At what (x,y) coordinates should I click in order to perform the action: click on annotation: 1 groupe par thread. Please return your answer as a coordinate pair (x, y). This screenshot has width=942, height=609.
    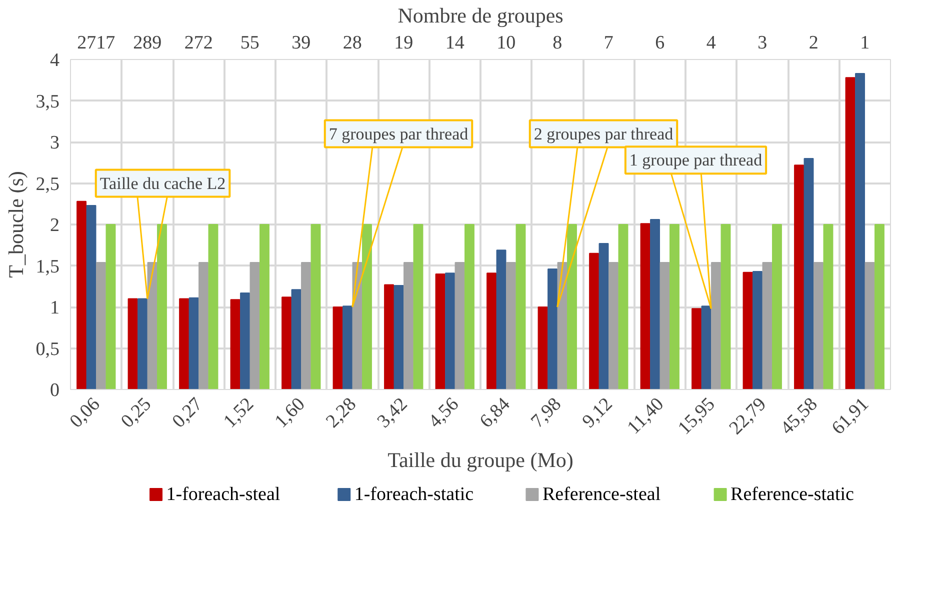
    Looking at the image, I should click on (696, 160).